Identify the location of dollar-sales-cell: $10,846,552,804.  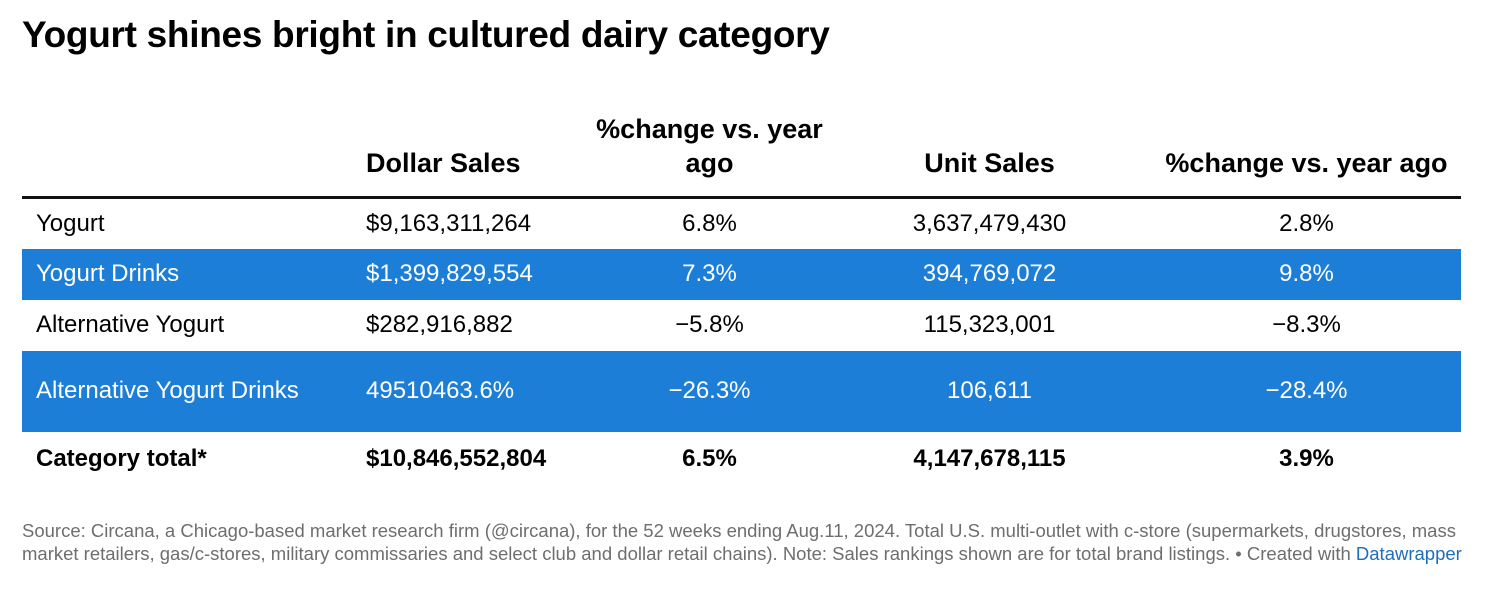
(456, 458).